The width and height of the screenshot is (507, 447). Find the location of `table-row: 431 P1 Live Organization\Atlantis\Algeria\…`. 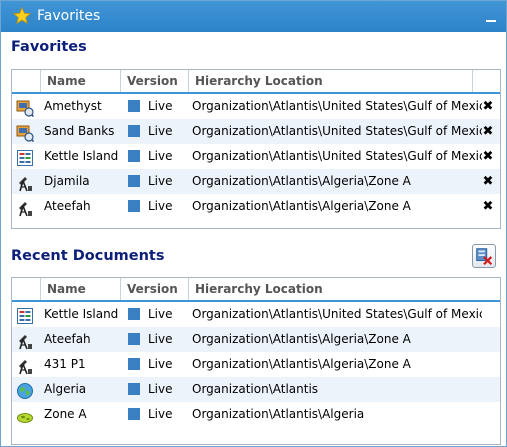

table-row: 431 P1 Live Organization\Atlantis\Algeria\… is located at coordinates (256, 364).